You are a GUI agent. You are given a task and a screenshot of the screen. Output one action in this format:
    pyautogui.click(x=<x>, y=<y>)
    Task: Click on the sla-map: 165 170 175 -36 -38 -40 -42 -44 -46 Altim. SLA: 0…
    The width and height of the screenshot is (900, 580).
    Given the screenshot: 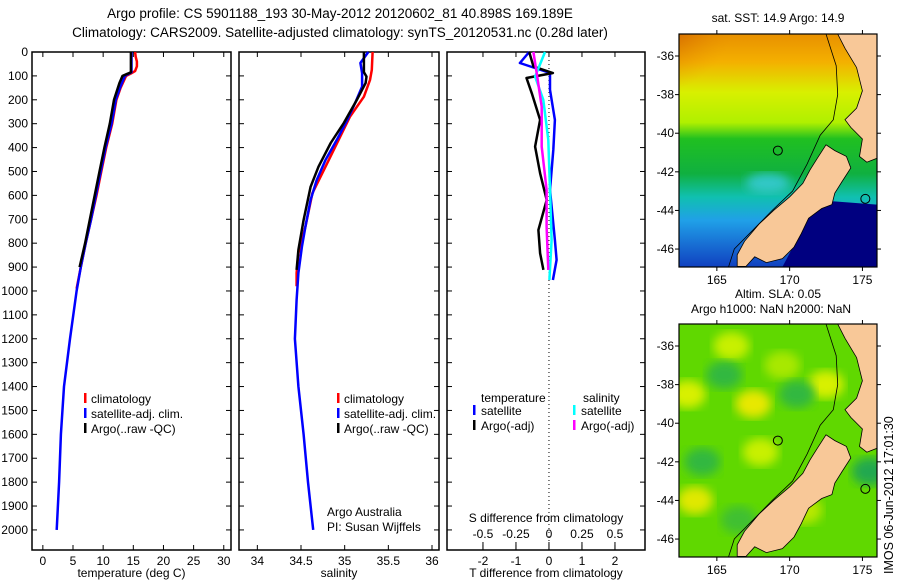 What is the action you would take?
    pyautogui.click(x=769, y=432)
    